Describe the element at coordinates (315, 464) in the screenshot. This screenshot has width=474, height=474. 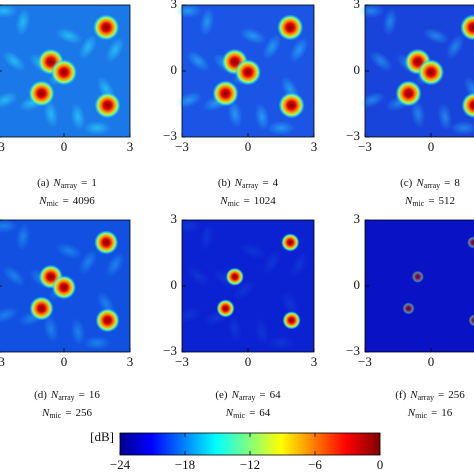
I see `colorbar-tick-label: −6` at that location.